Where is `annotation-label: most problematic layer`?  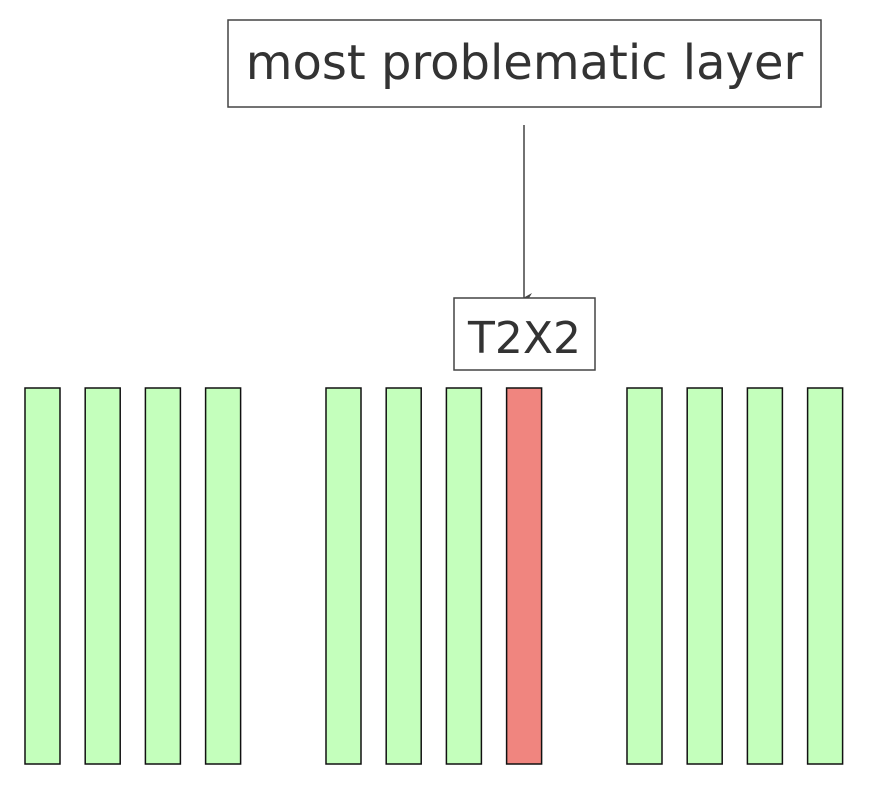 annotation-label: most problematic layer is located at coordinates (525, 63).